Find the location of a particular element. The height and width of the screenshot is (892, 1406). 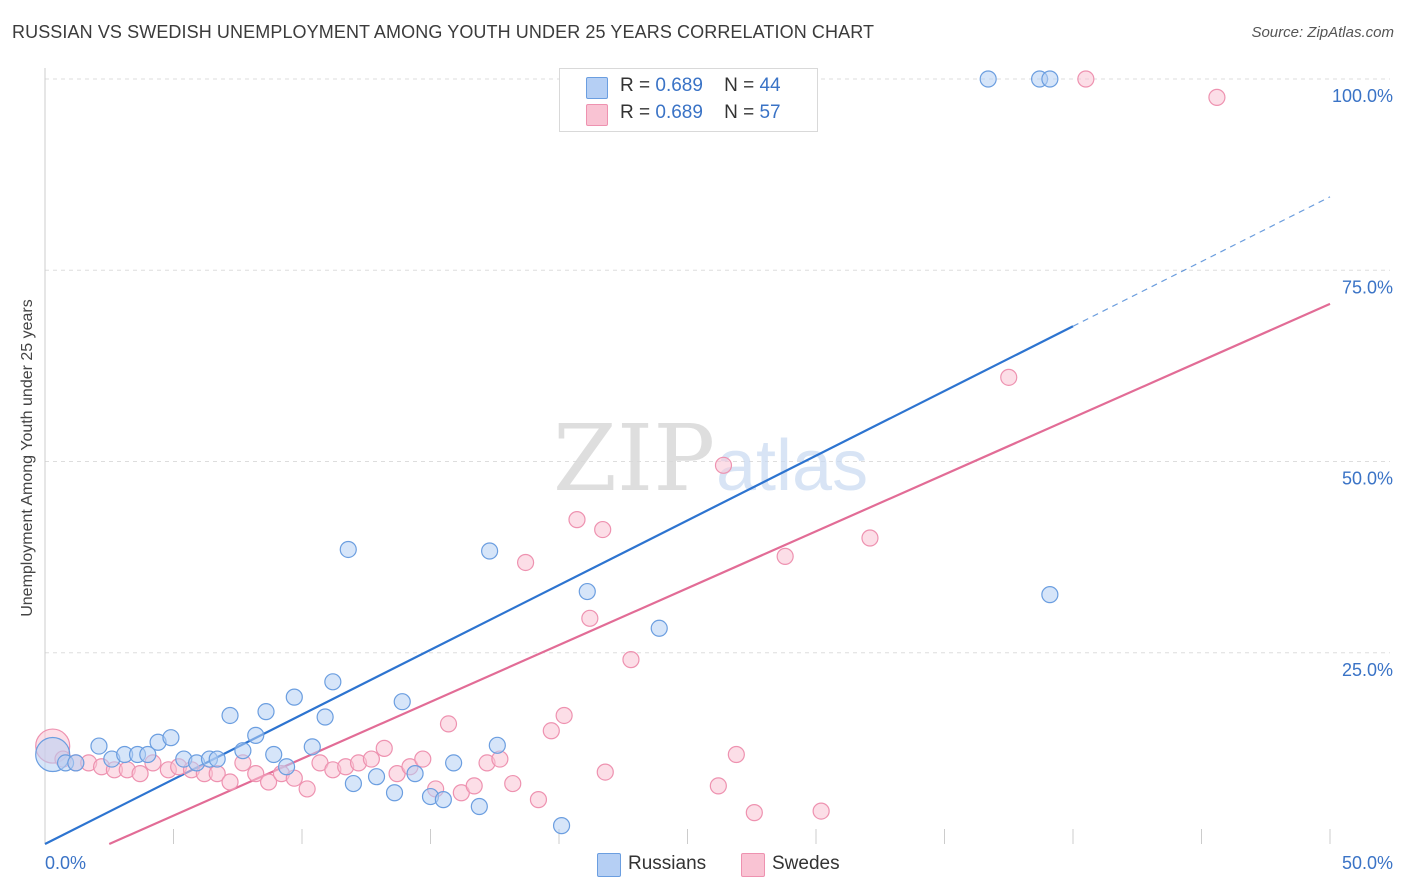

russians-n-value: 44 is located at coordinates (770, 85).